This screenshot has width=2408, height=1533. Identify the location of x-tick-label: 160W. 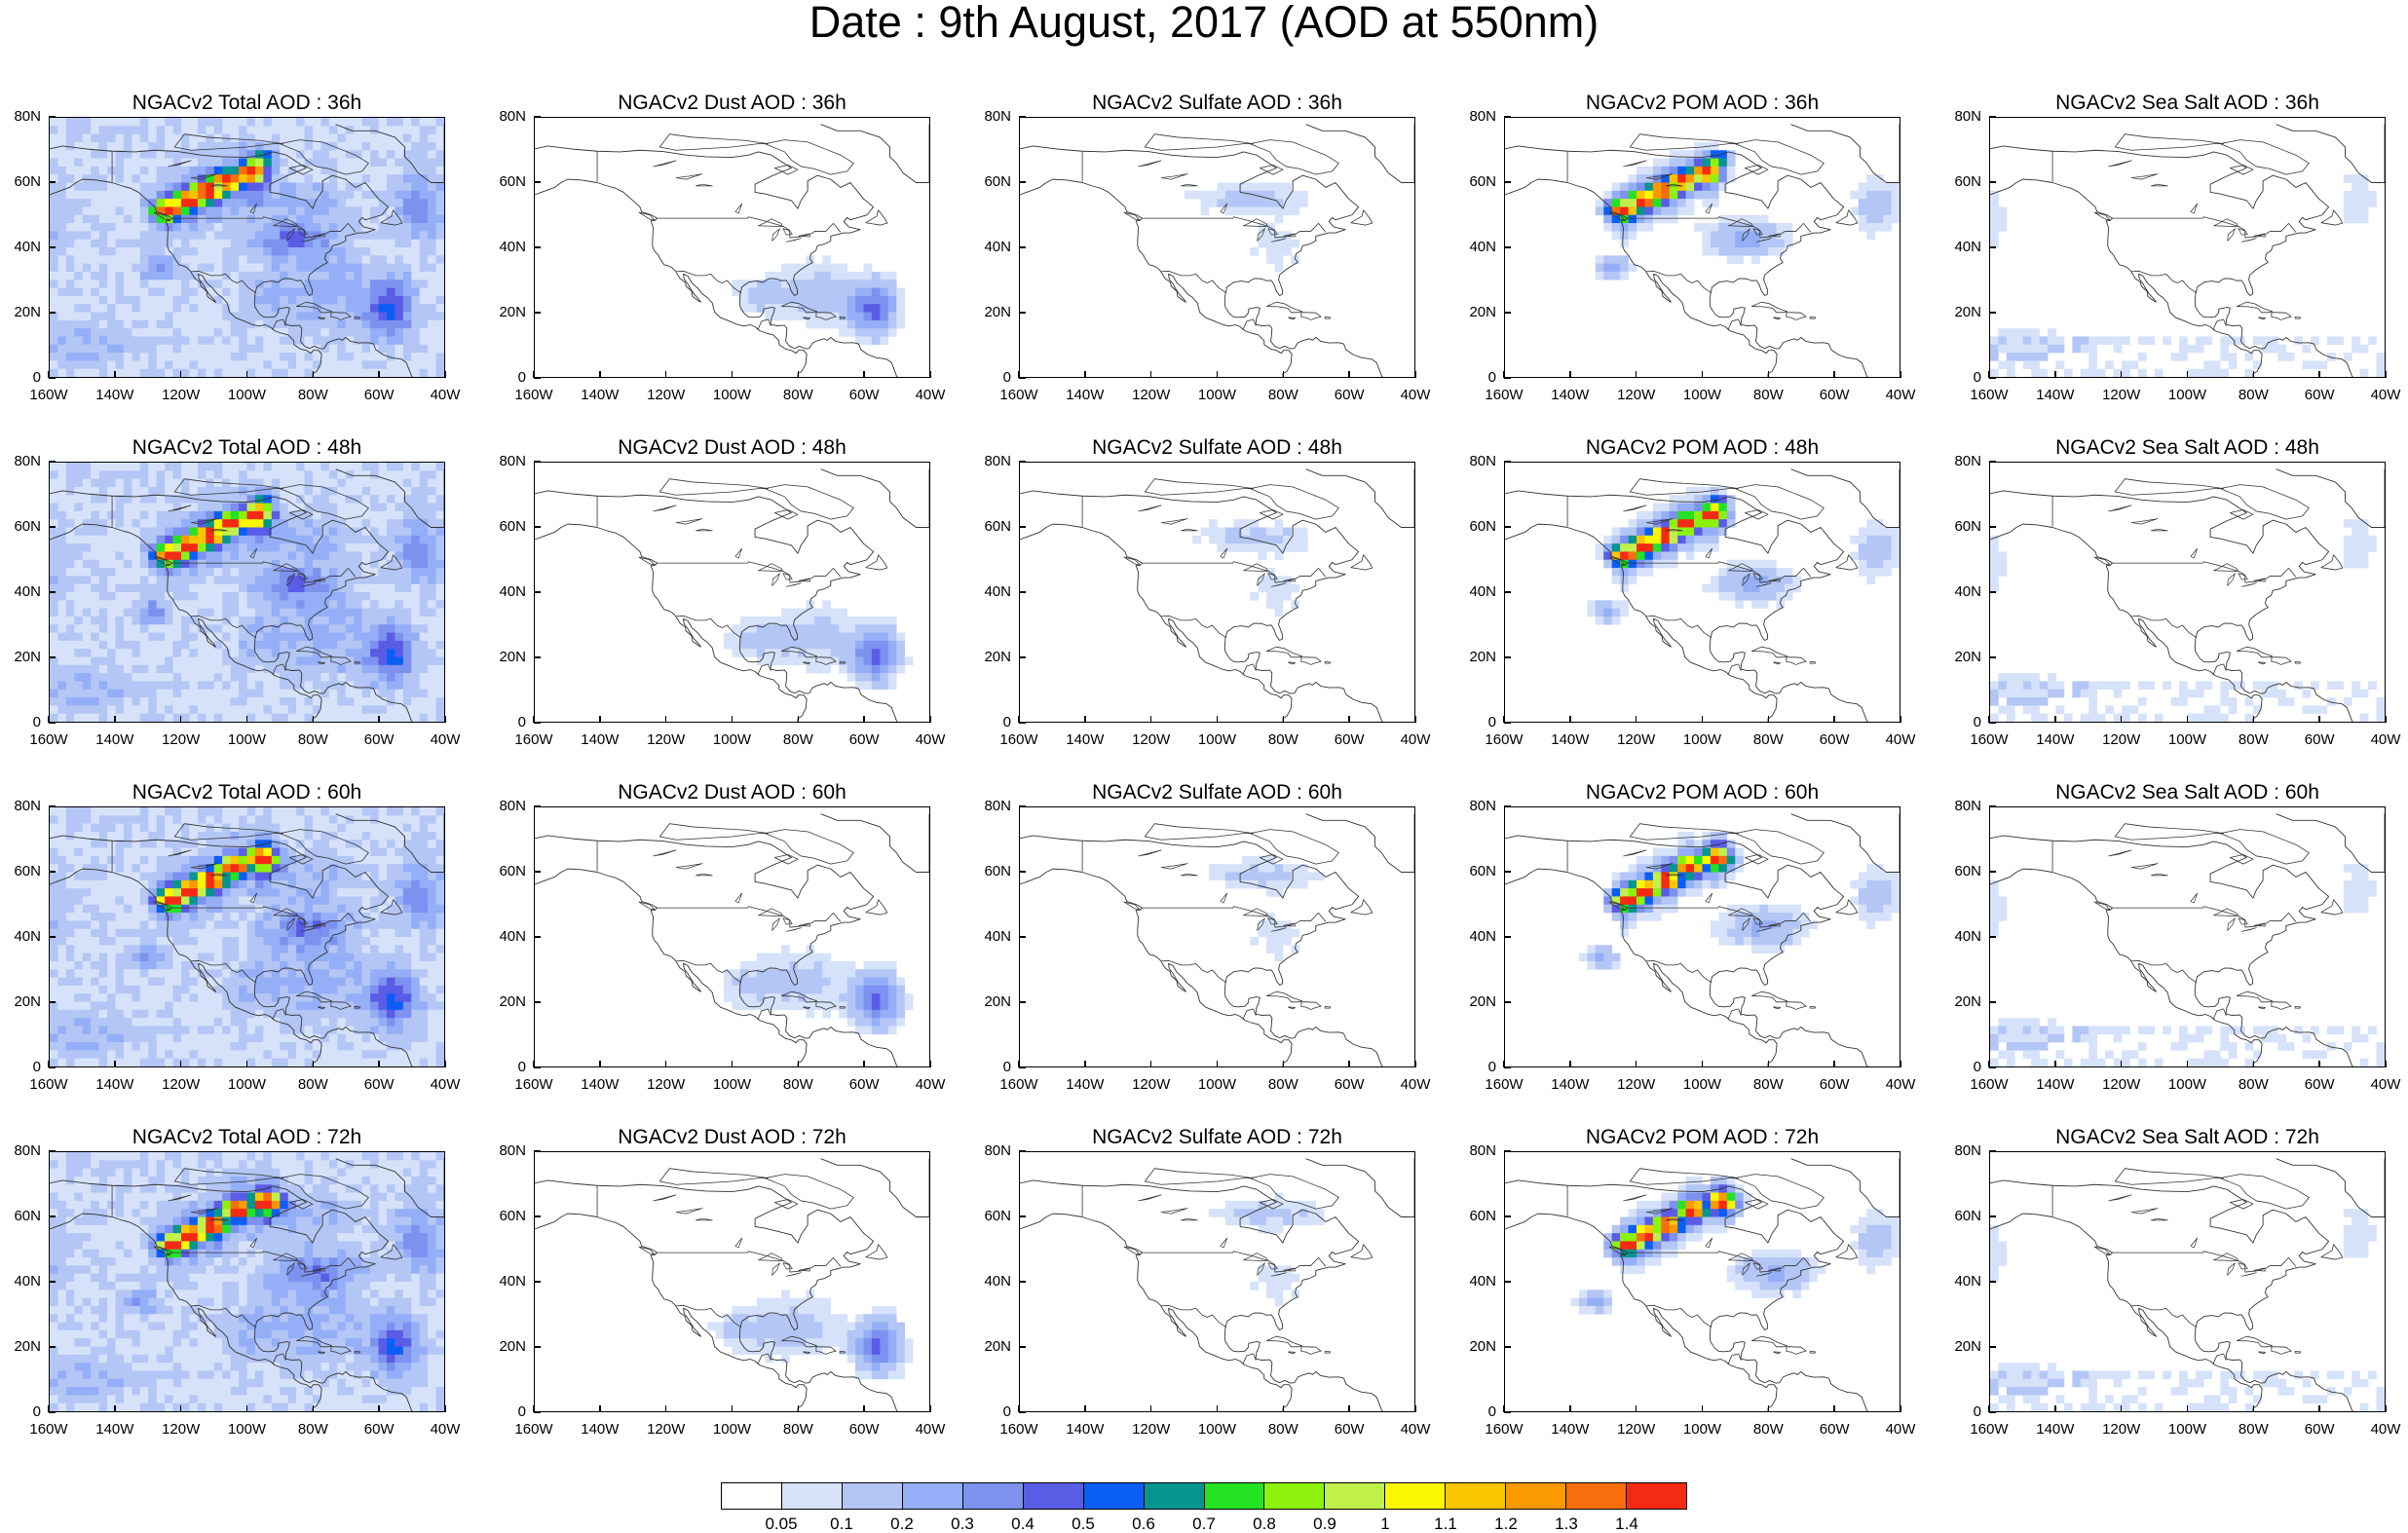
(533, 740).